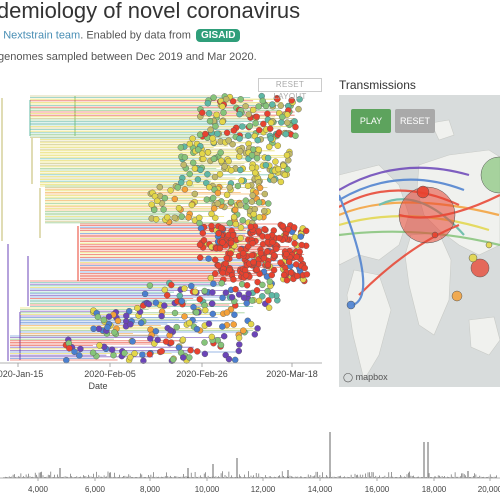 This screenshot has height=500, width=500. What do you see at coordinates (42, 35) in the screenshot?
I see `nextstrain-team-link: Nextstrain team` at bounding box center [42, 35].